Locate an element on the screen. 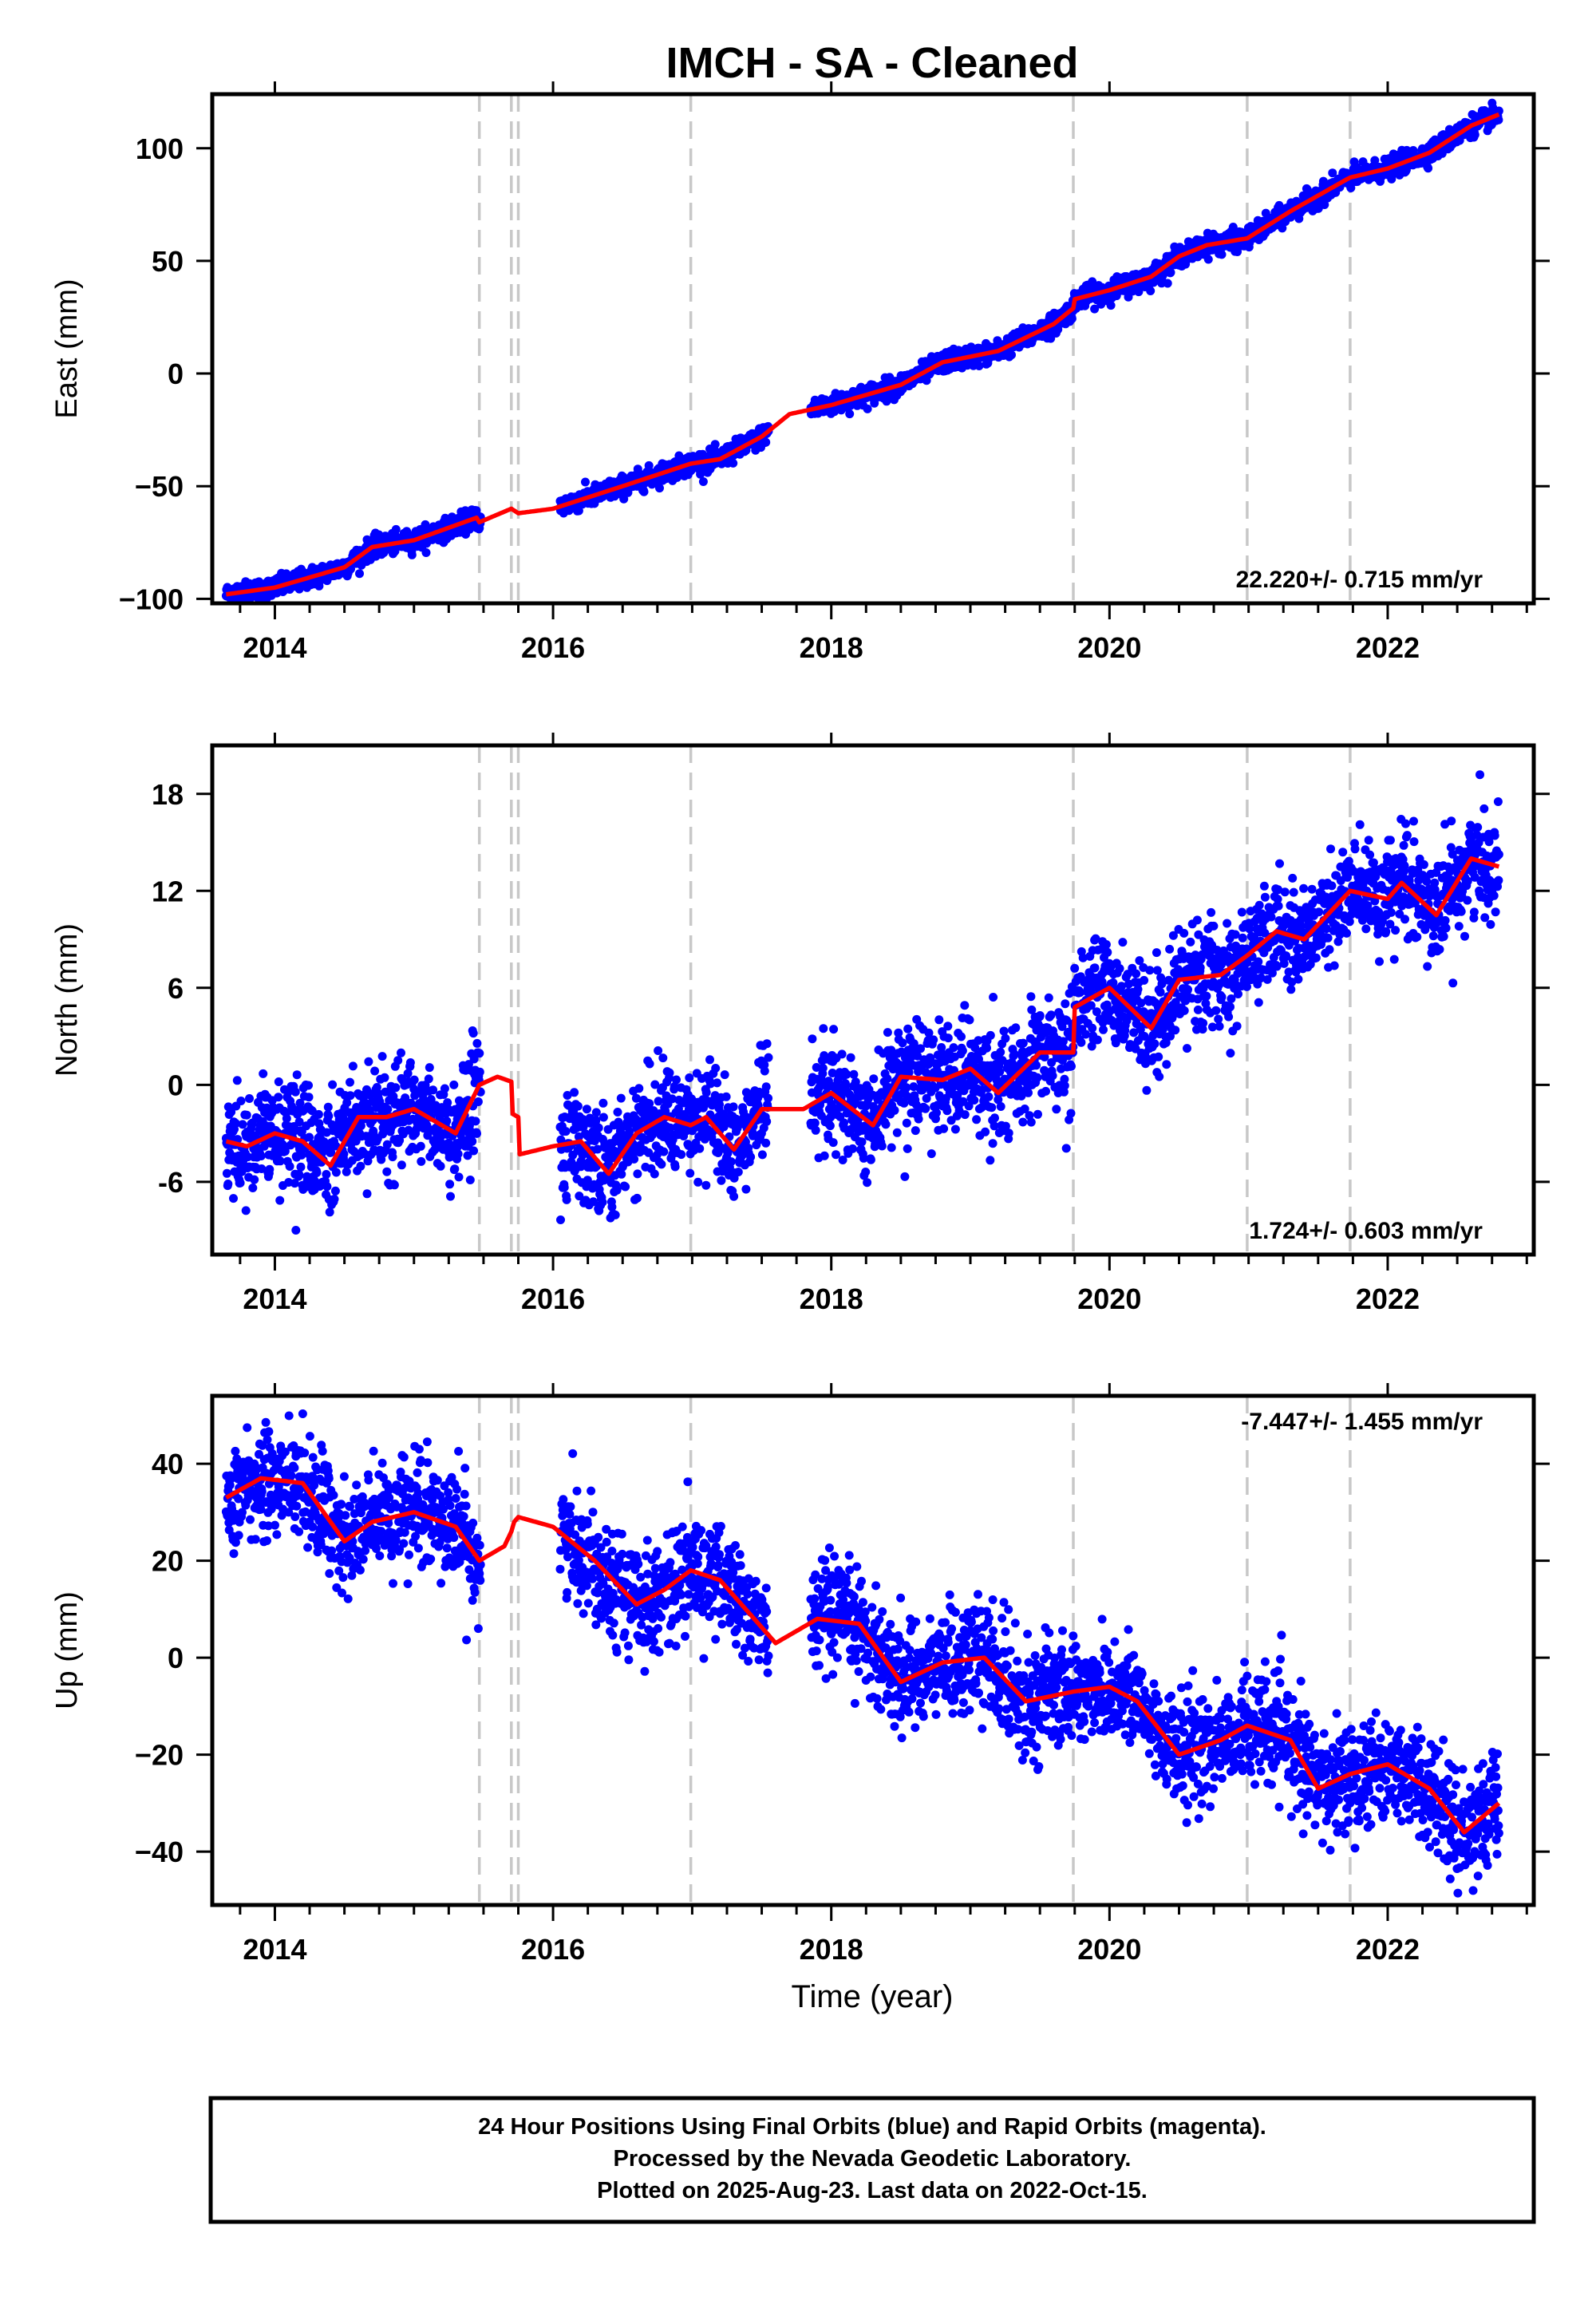 This screenshot has width=1596, height=2316. x-tick-label: 2022 is located at coordinates (1388, 647).